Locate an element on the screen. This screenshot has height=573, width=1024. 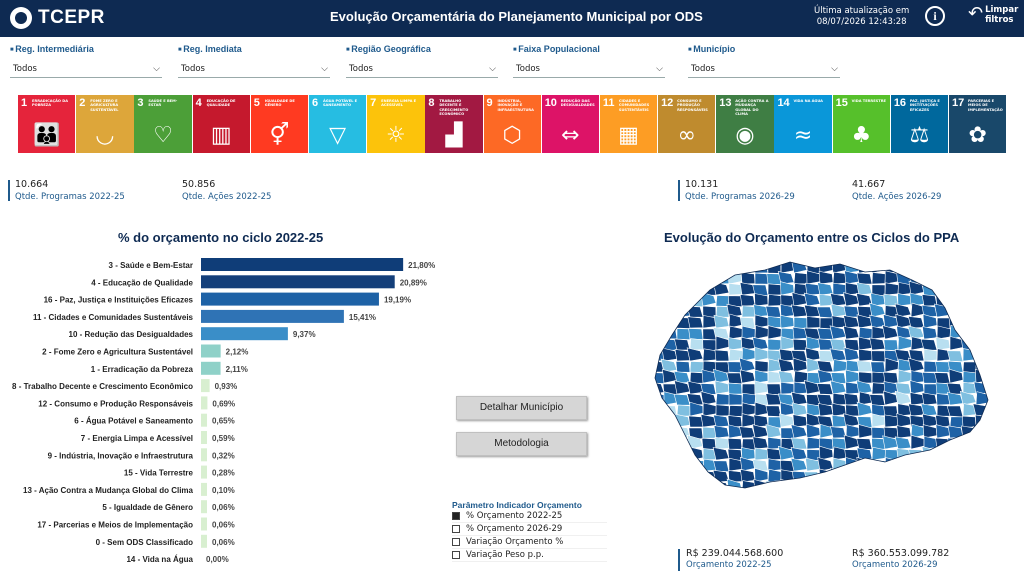
ods-tile-9: 9 Indústria, inovação e infraestrutura ⬡ is located at coordinates (512, 124).